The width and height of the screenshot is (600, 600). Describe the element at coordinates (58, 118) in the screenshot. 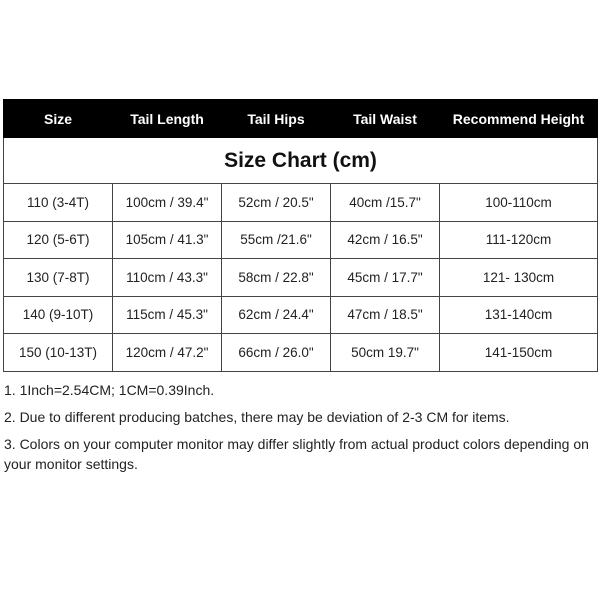

I see `column-header: Size` at that location.